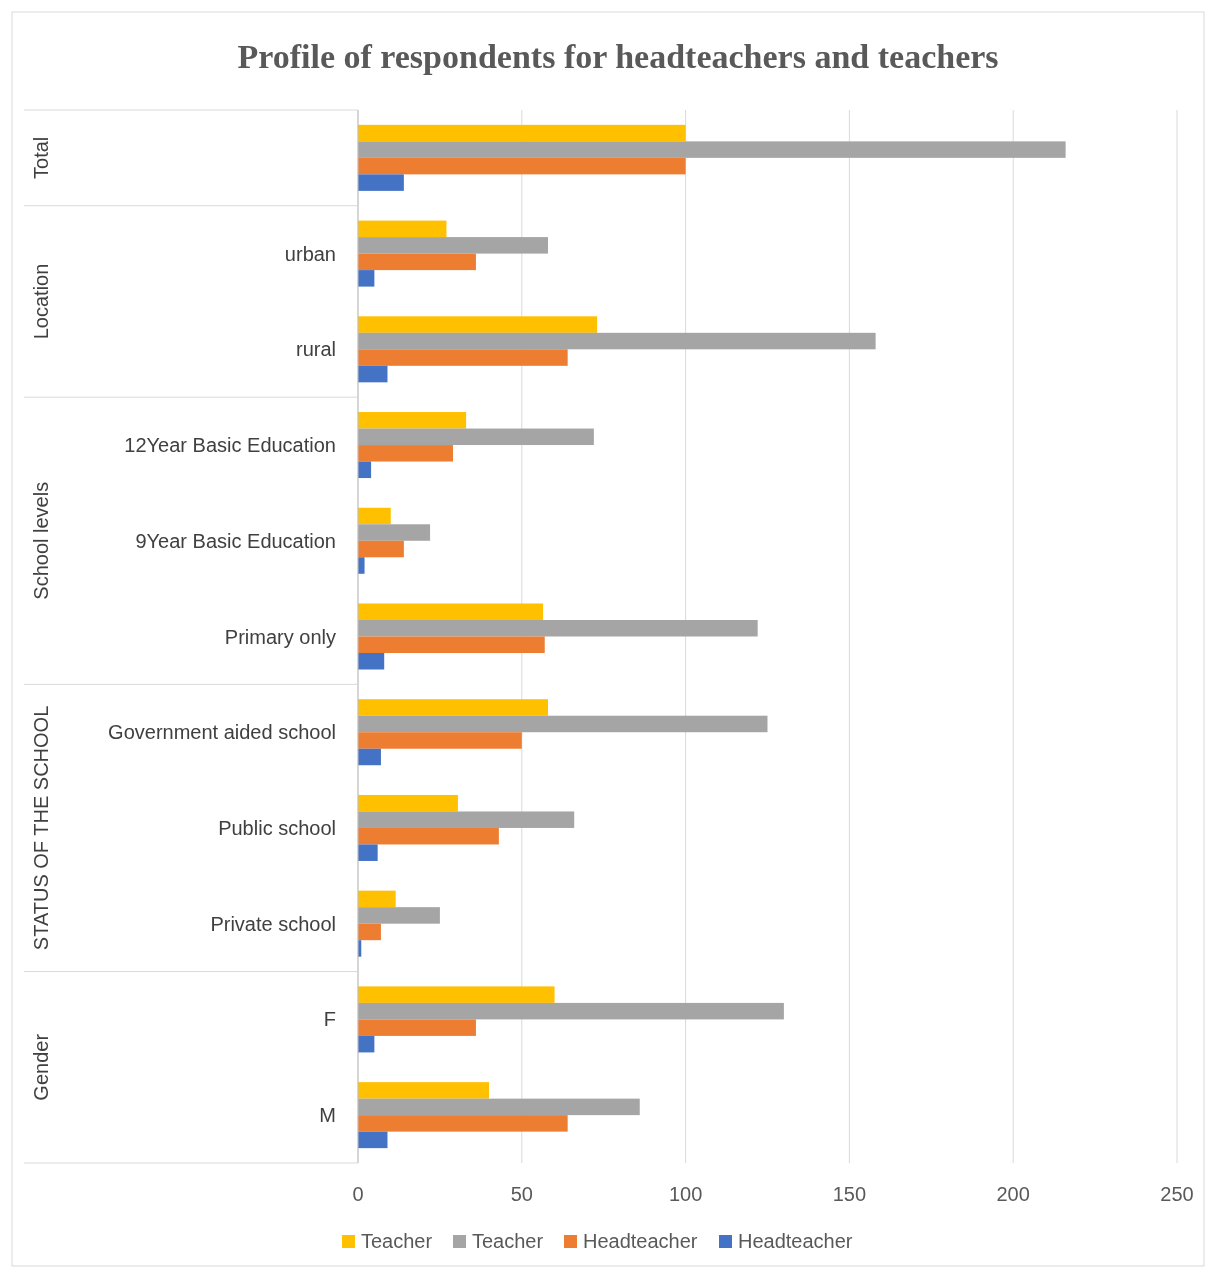 This screenshot has width=1216, height=1278. Describe the element at coordinates (521, 1194) in the screenshot. I see `x-tick-label: 50` at that location.